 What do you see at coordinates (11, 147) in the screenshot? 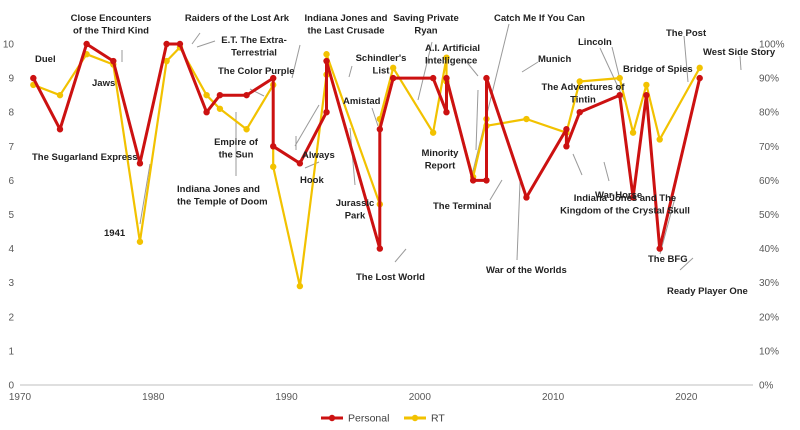
I see `y-tick-label: 7` at bounding box center [11, 147].